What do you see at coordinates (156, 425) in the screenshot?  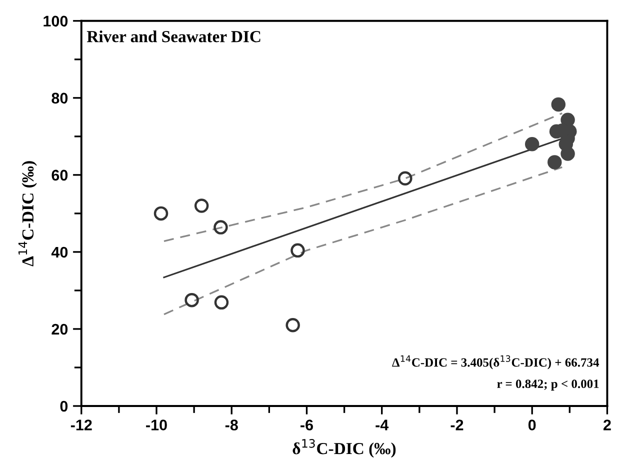 I see `x-tick-label: -10` at bounding box center [156, 425].